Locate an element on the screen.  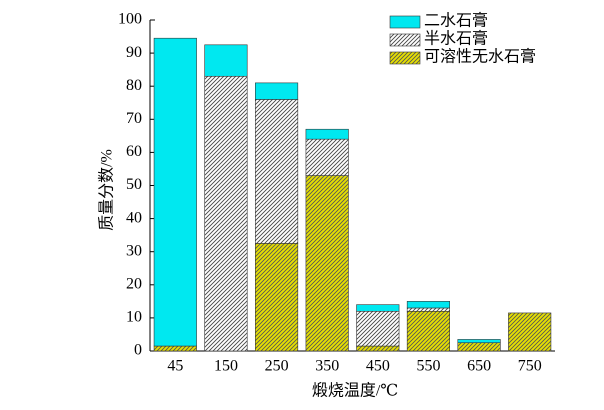
y-tick-label: 100 is located at coordinates (130, 19).